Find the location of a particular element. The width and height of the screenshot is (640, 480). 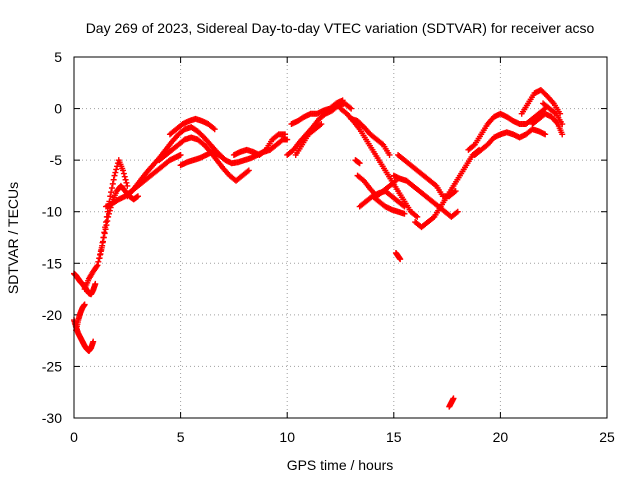

y-tick-label: -5 is located at coordinates (56, 160).